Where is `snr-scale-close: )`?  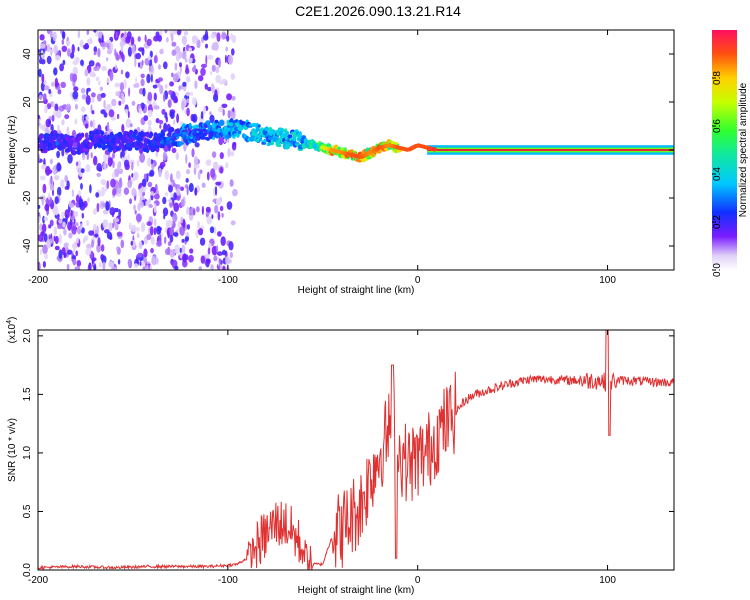
snr-scale-close: ) is located at coordinates (12, 318).